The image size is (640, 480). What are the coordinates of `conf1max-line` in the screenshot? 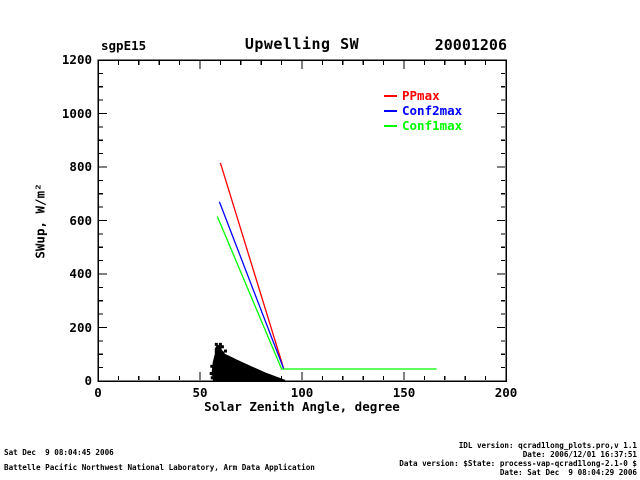 It's located at (326, 293).